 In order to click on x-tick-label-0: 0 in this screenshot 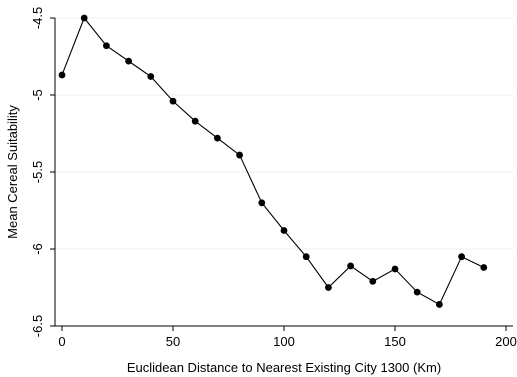, I will do `click(61, 341)`.